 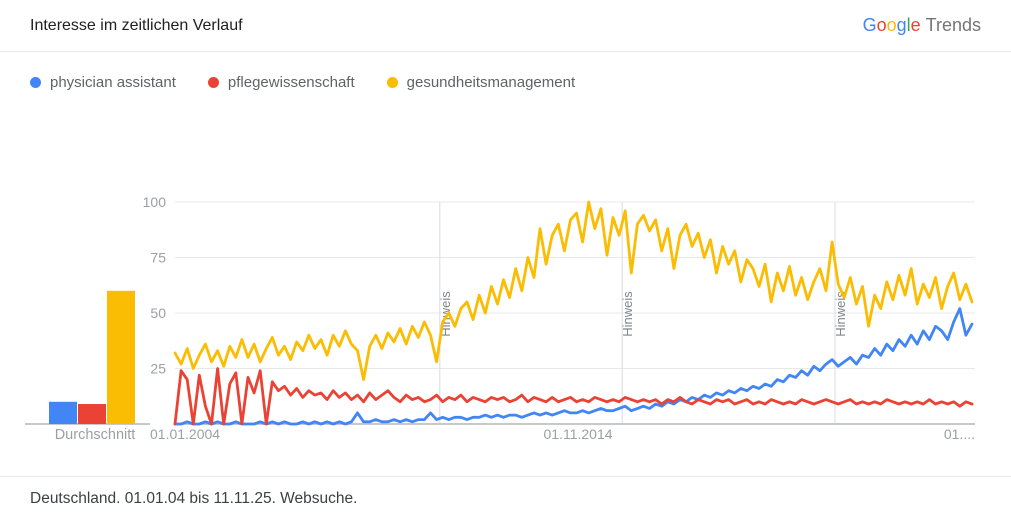 What do you see at coordinates (63, 412) in the screenshot?
I see `average-bar-physician-assistant` at bounding box center [63, 412].